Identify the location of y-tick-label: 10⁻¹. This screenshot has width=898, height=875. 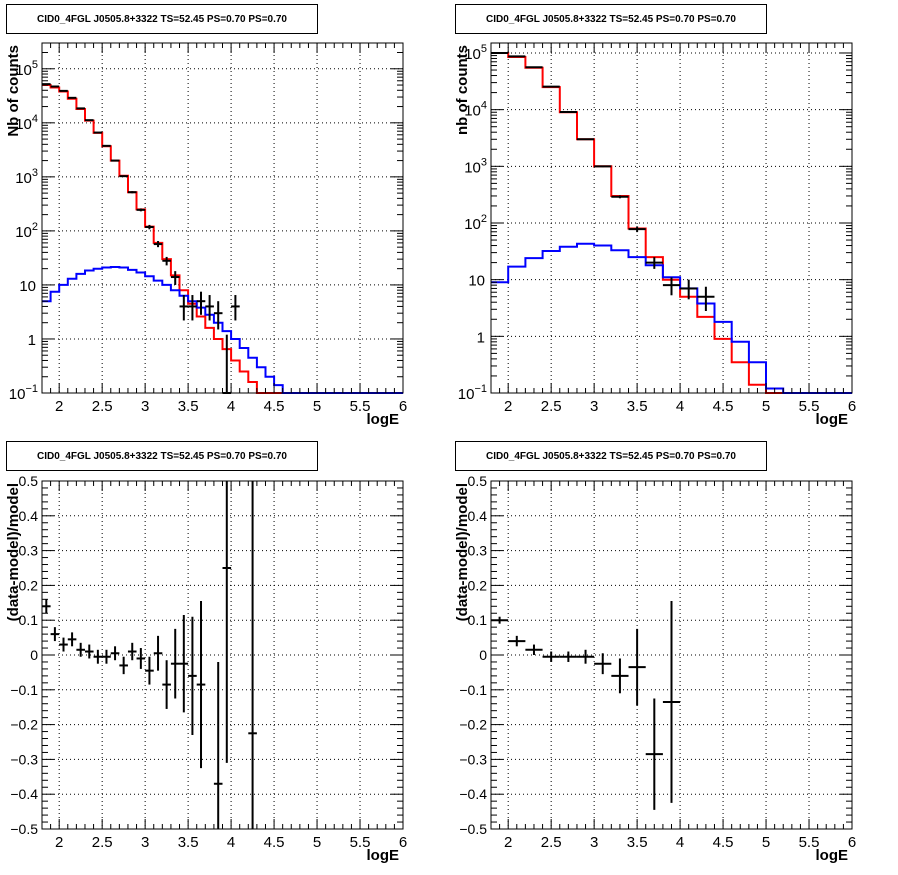
(23, 393).